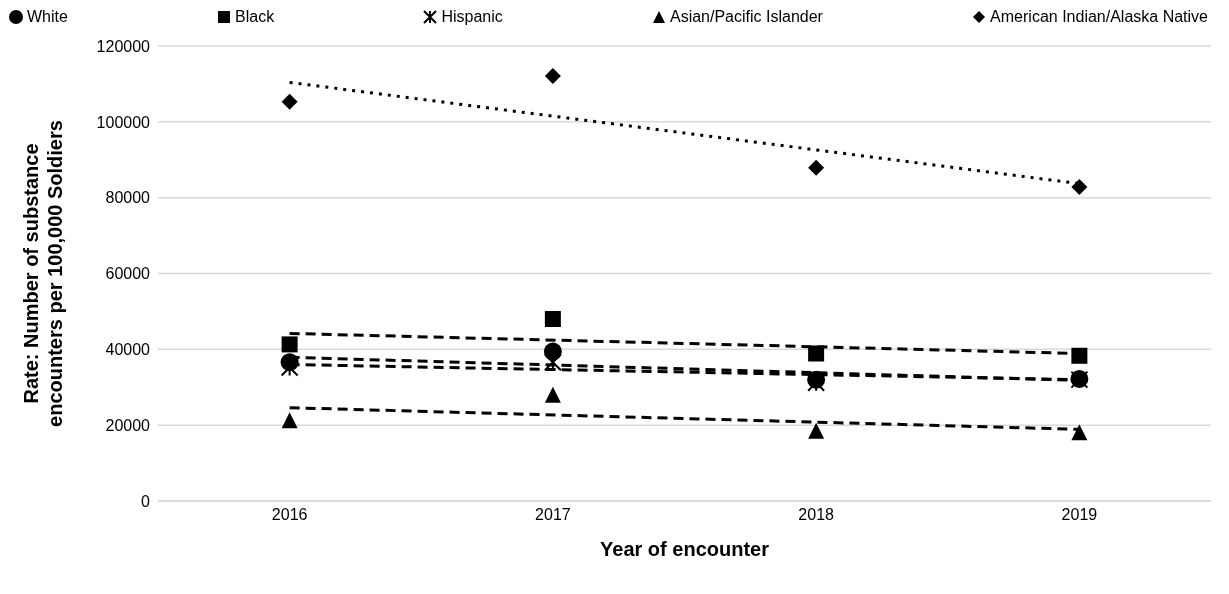 This screenshot has width=1229, height=594. What do you see at coordinates (1079, 515) in the screenshot?
I see `x-tick-label: 2019` at bounding box center [1079, 515].